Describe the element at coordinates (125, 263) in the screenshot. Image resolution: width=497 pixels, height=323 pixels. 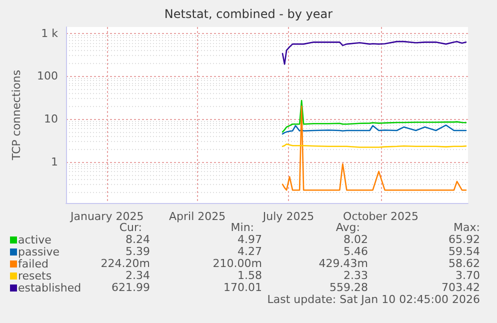
I see `text: 224.20m` at that location.